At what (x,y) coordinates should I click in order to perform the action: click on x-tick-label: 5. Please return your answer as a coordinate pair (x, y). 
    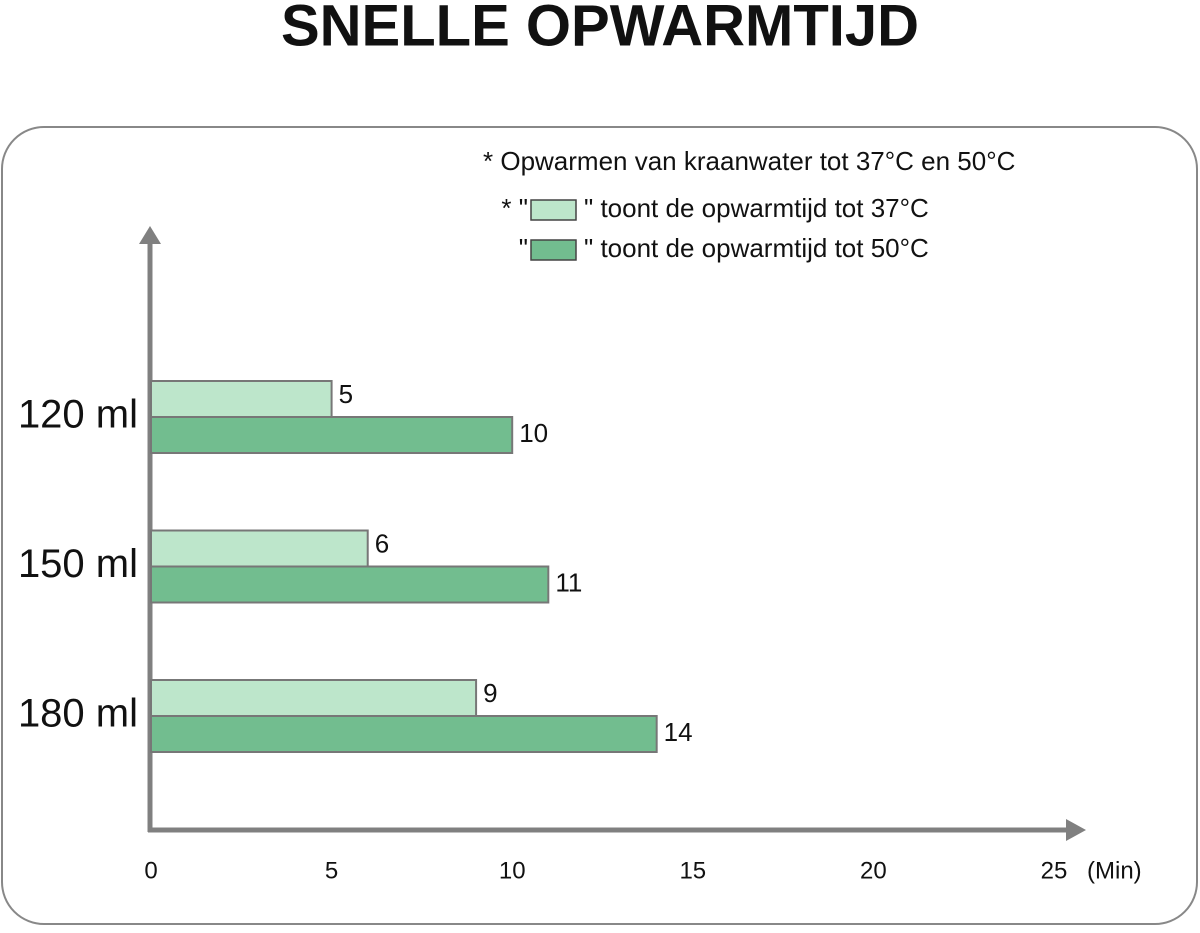
    Looking at the image, I should click on (331, 870).